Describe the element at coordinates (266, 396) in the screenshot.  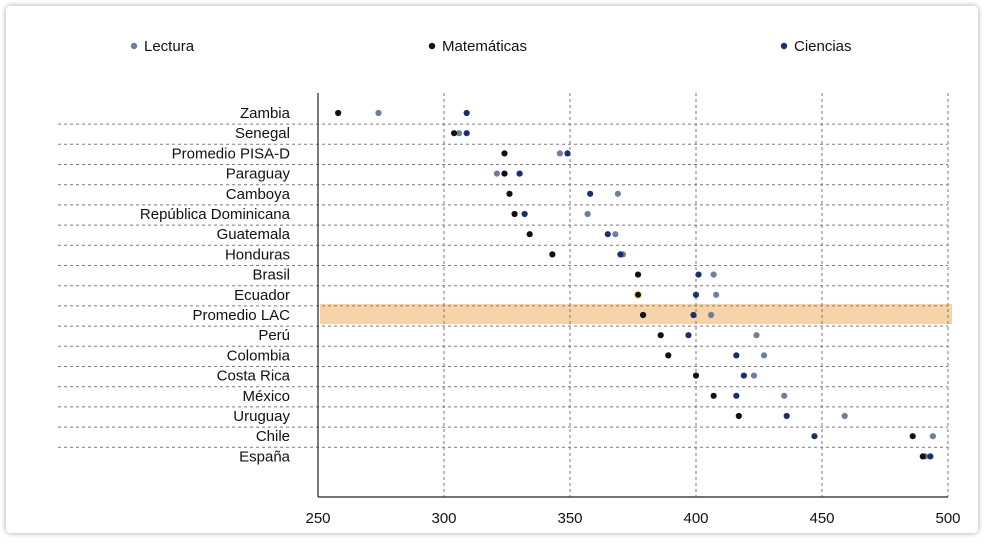
I see `category-label-mexico: México` at that location.